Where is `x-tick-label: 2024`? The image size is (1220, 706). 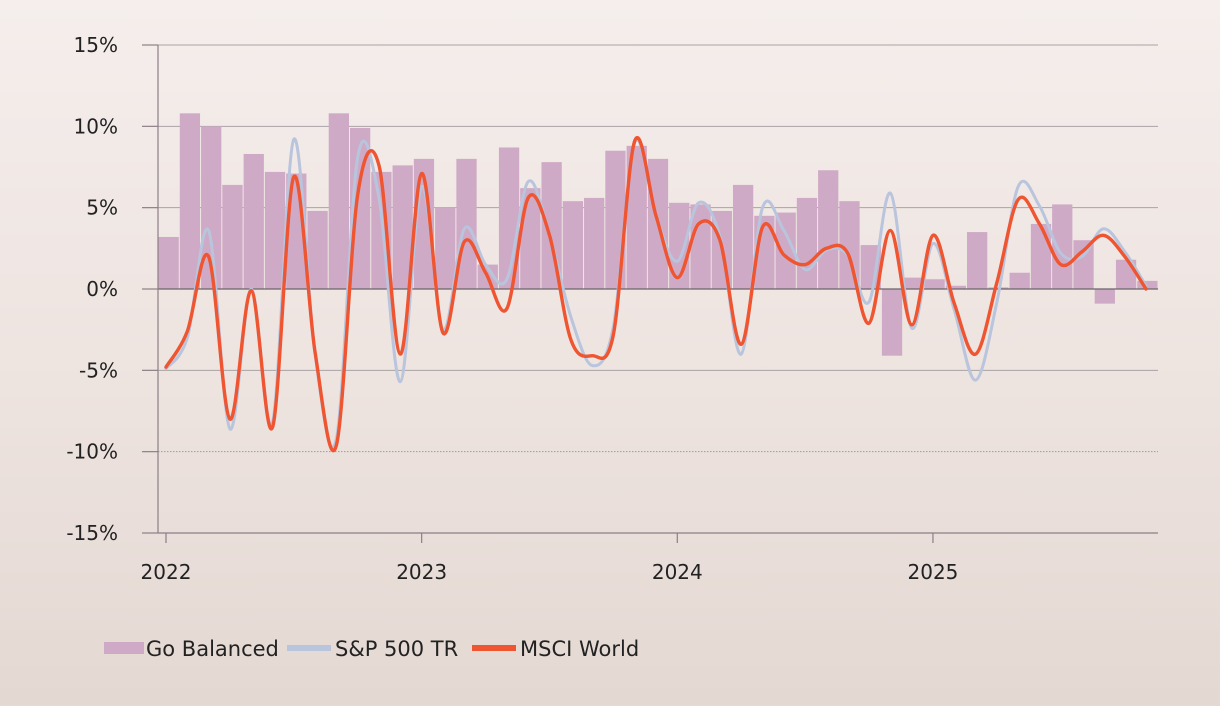 x-tick-label: 2024 is located at coordinates (677, 572).